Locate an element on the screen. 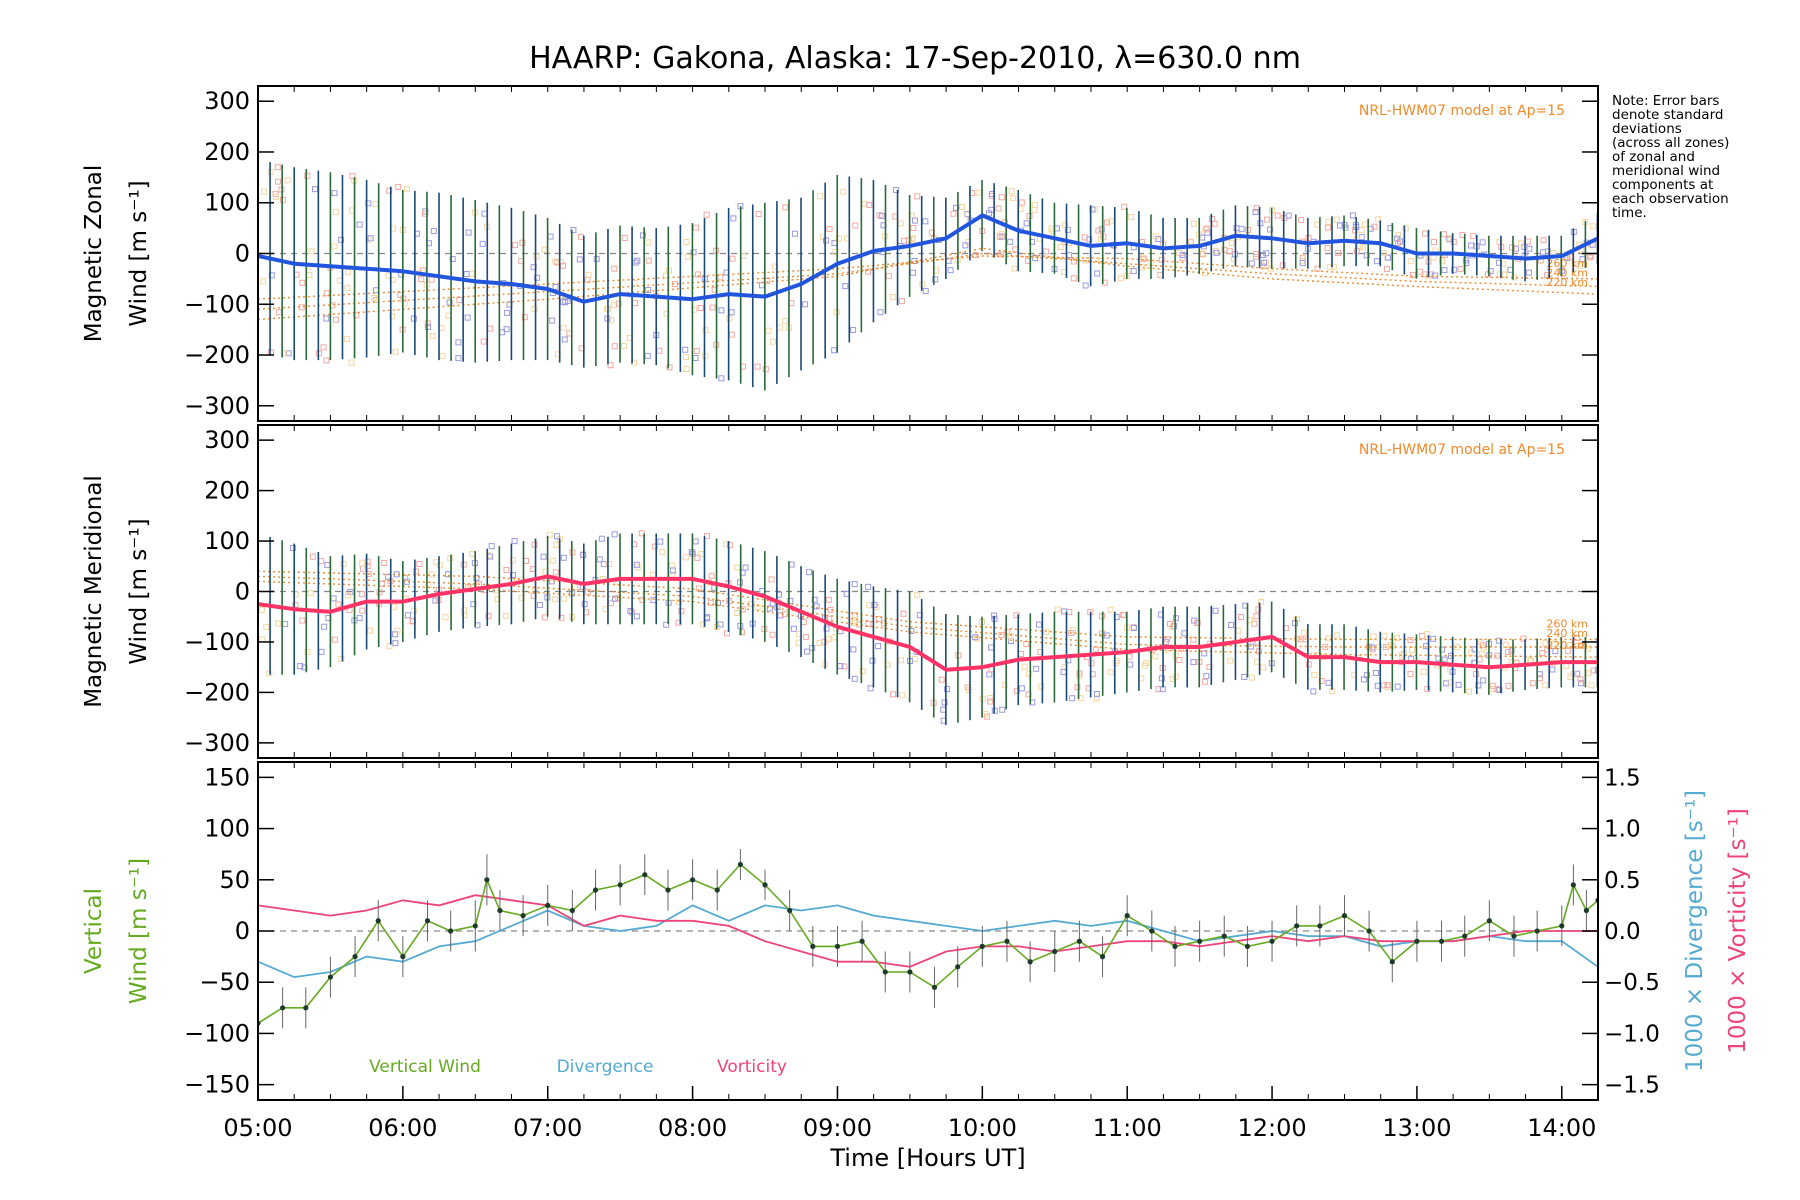 This screenshot has height=1200, width=1800. y-axis-label-line2: Wind [m s⁻¹] is located at coordinates (139, 591).